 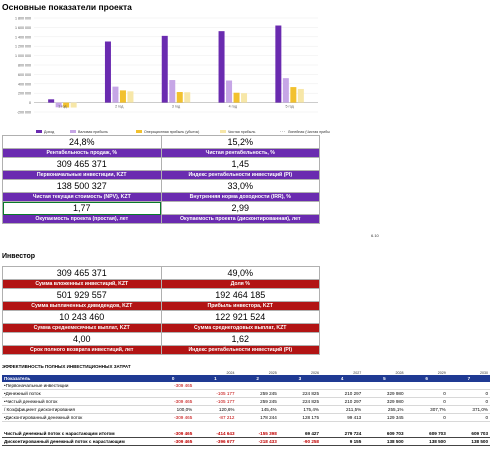 I want to click on table-cell: 175,4%, so click(x=299, y=409).